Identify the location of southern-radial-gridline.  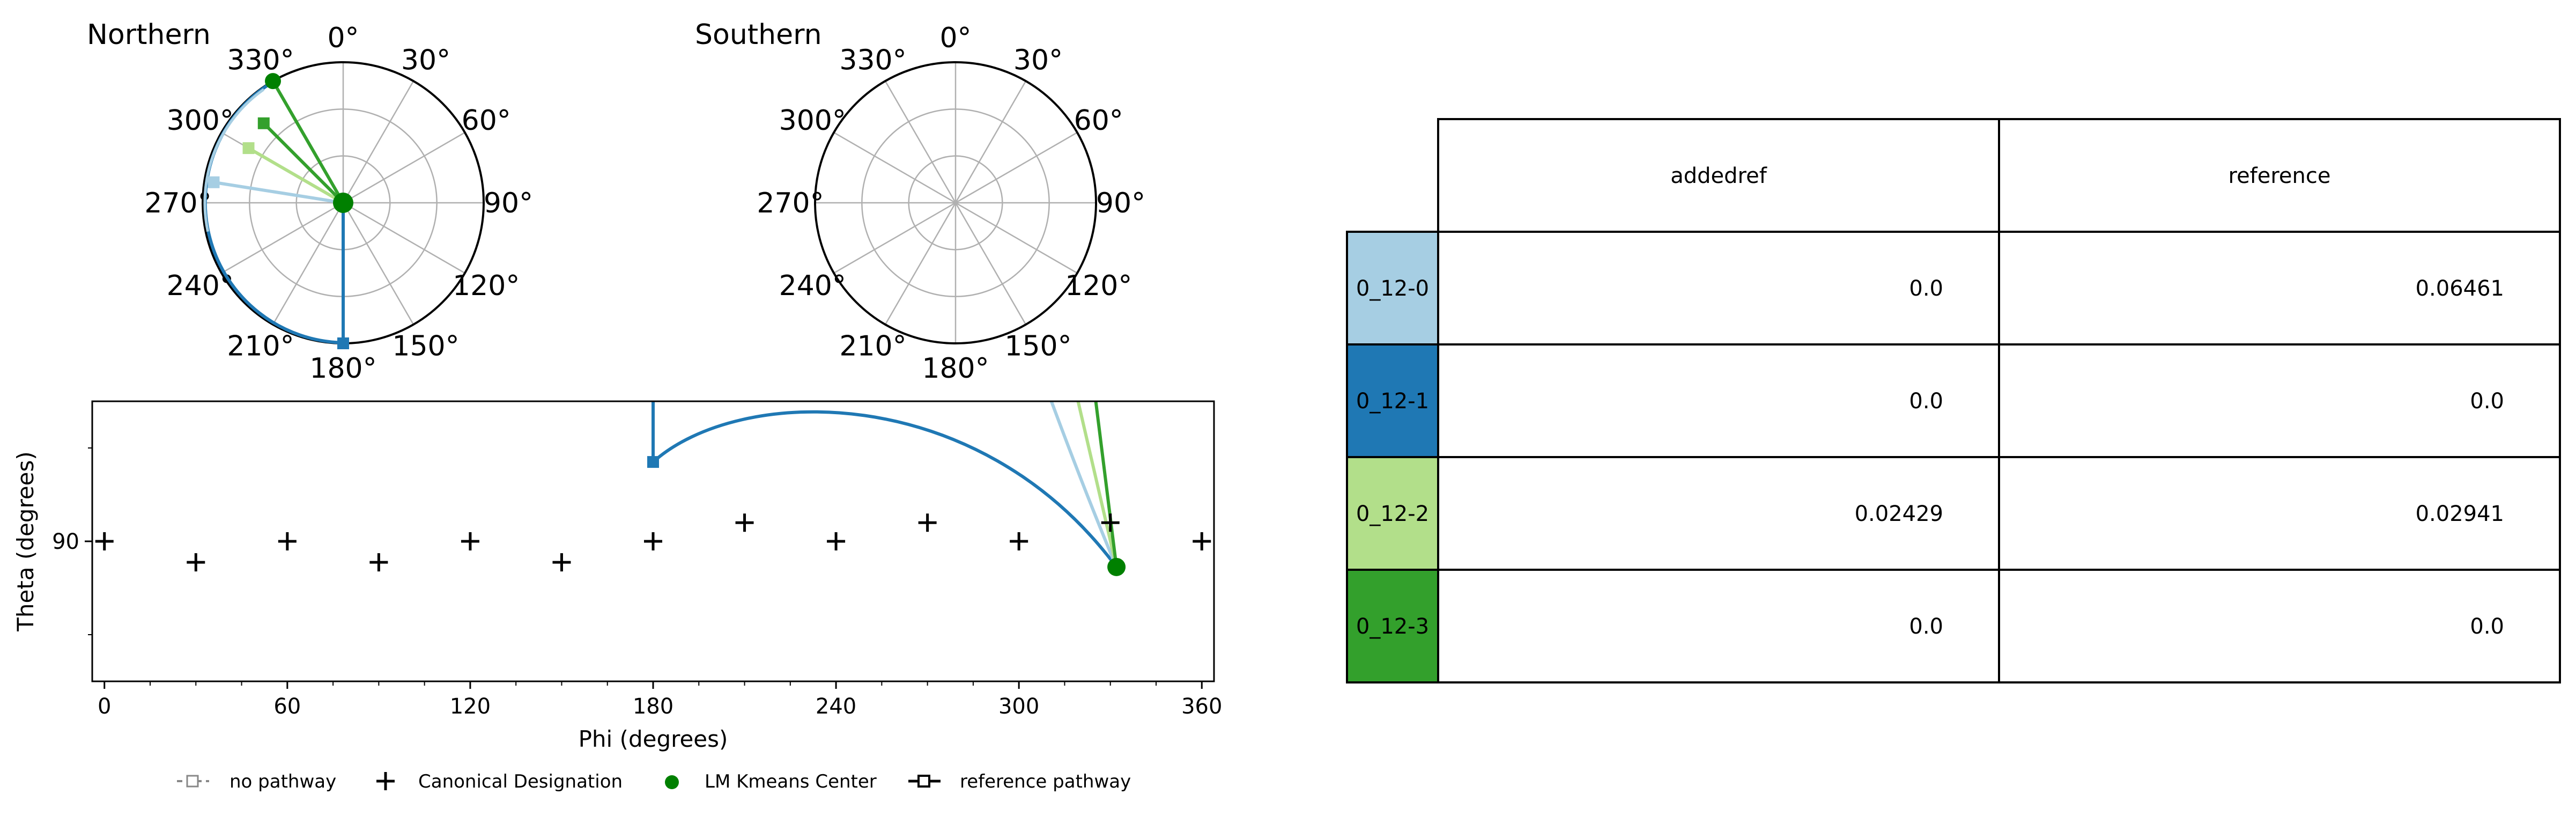
(955, 202).